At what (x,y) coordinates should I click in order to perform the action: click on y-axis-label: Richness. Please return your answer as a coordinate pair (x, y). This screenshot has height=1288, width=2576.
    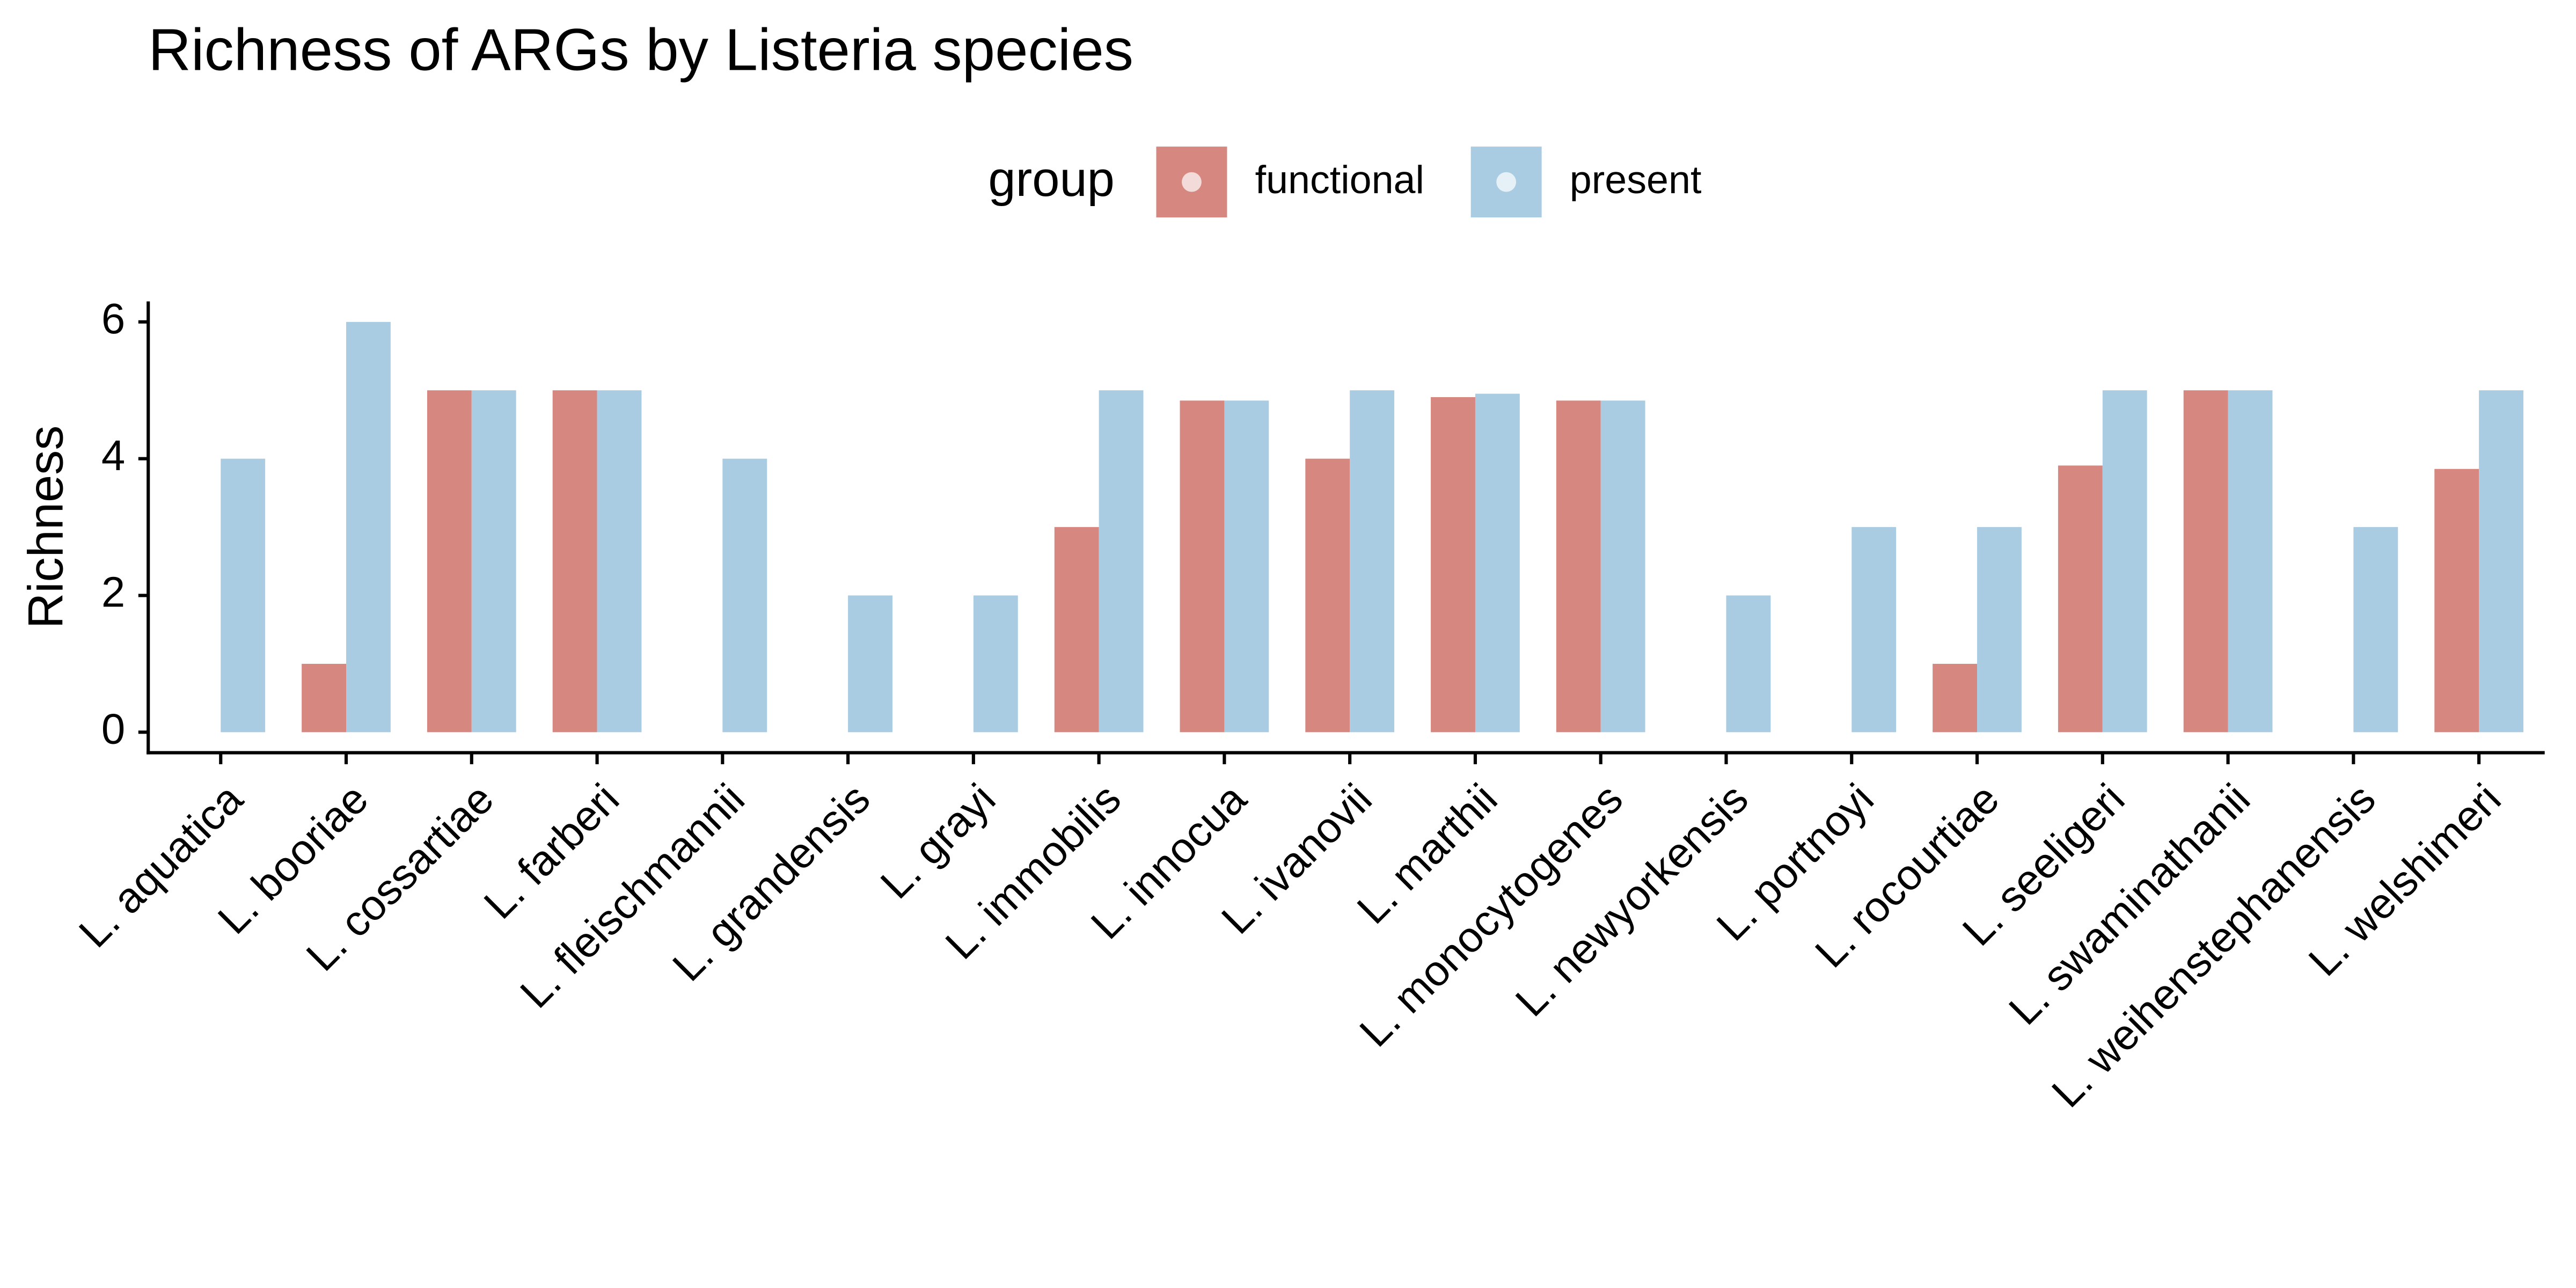
    Looking at the image, I should click on (45, 527).